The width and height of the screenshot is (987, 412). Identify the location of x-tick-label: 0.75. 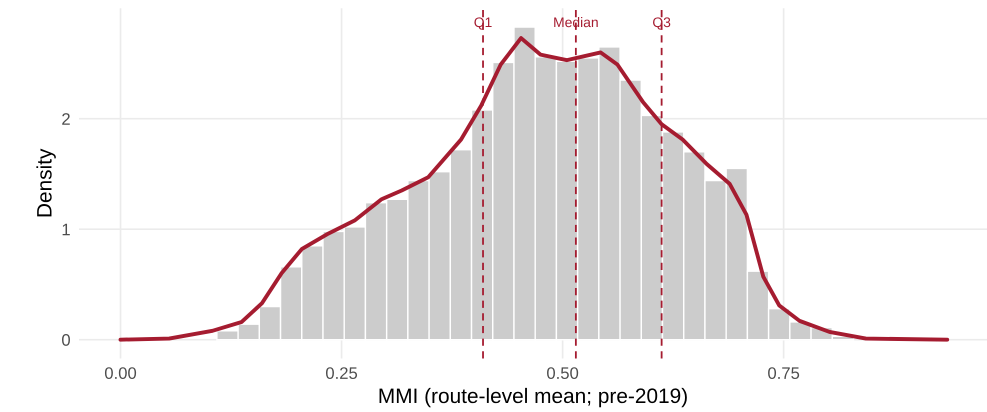
(784, 373).